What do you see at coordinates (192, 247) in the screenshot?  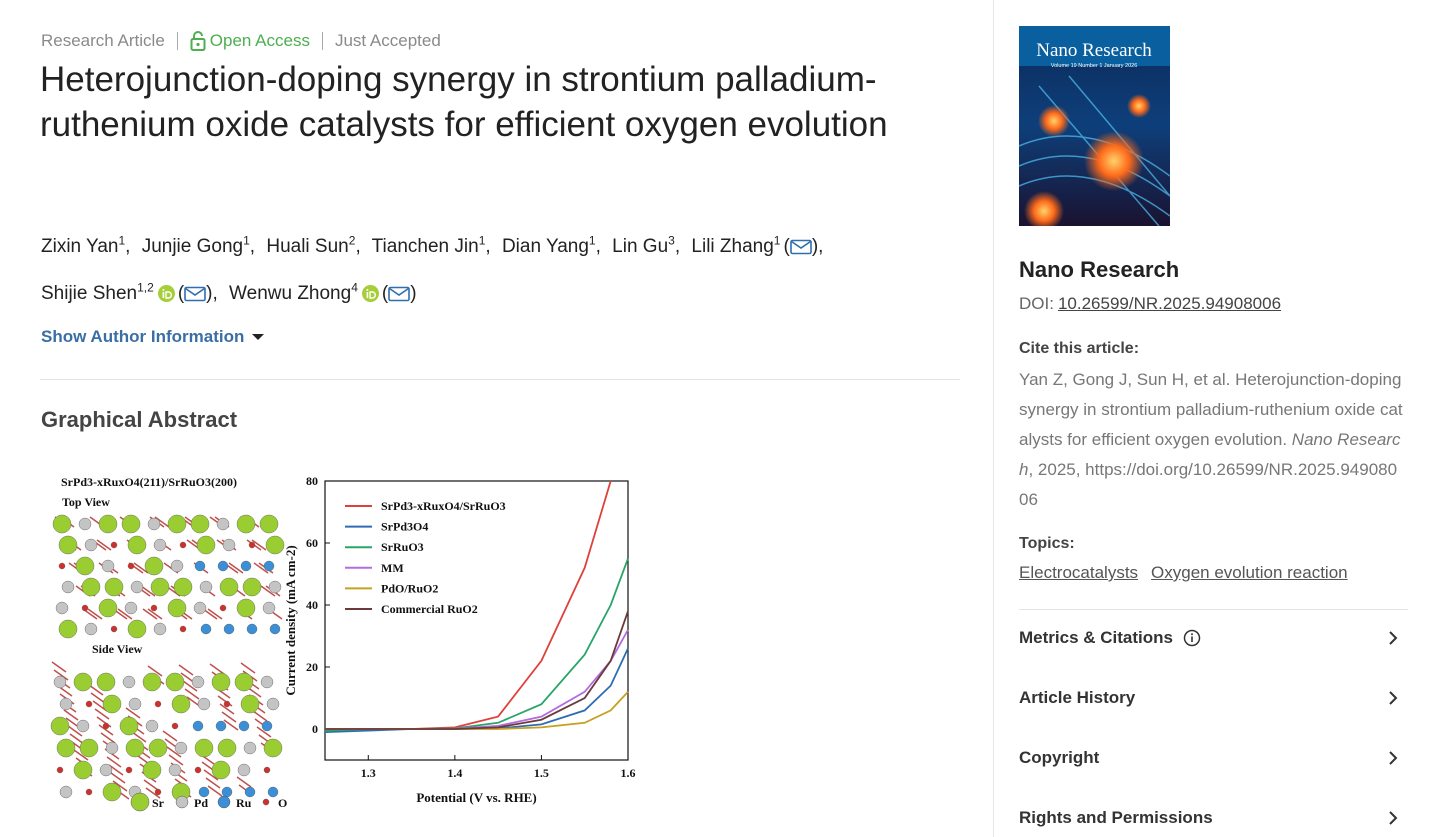 I see `author-name: Junjie Gong` at bounding box center [192, 247].